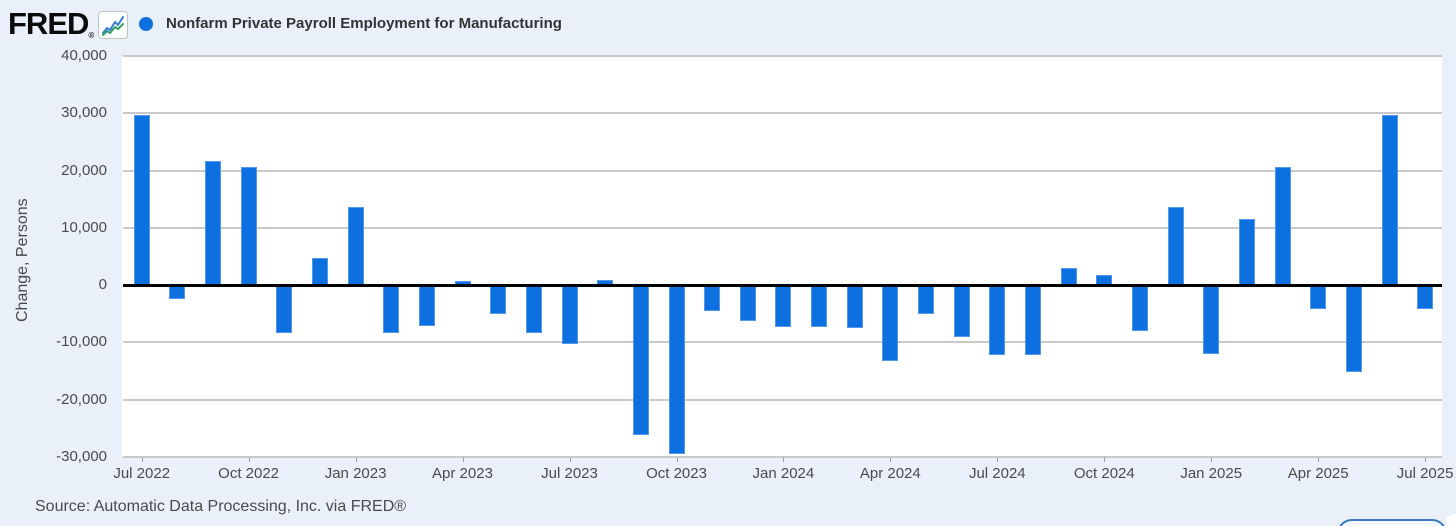 The height and width of the screenshot is (526, 1456). Describe the element at coordinates (84, 55) in the screenshot. I see `y-tick-label: 40,000` at that location.